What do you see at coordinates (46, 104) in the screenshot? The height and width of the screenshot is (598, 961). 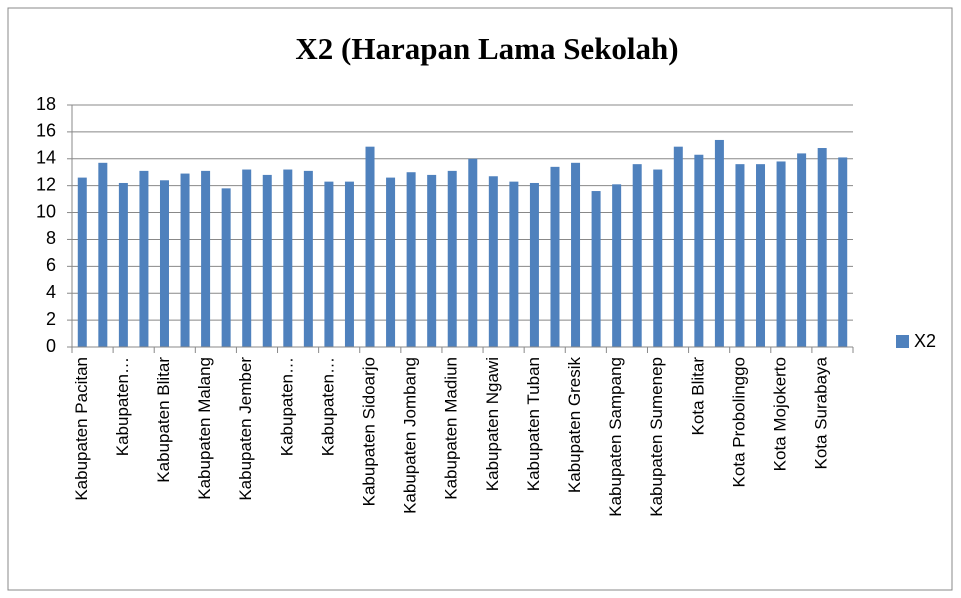 I see `y-tick-label: 18` at bounding box center [46, 104].